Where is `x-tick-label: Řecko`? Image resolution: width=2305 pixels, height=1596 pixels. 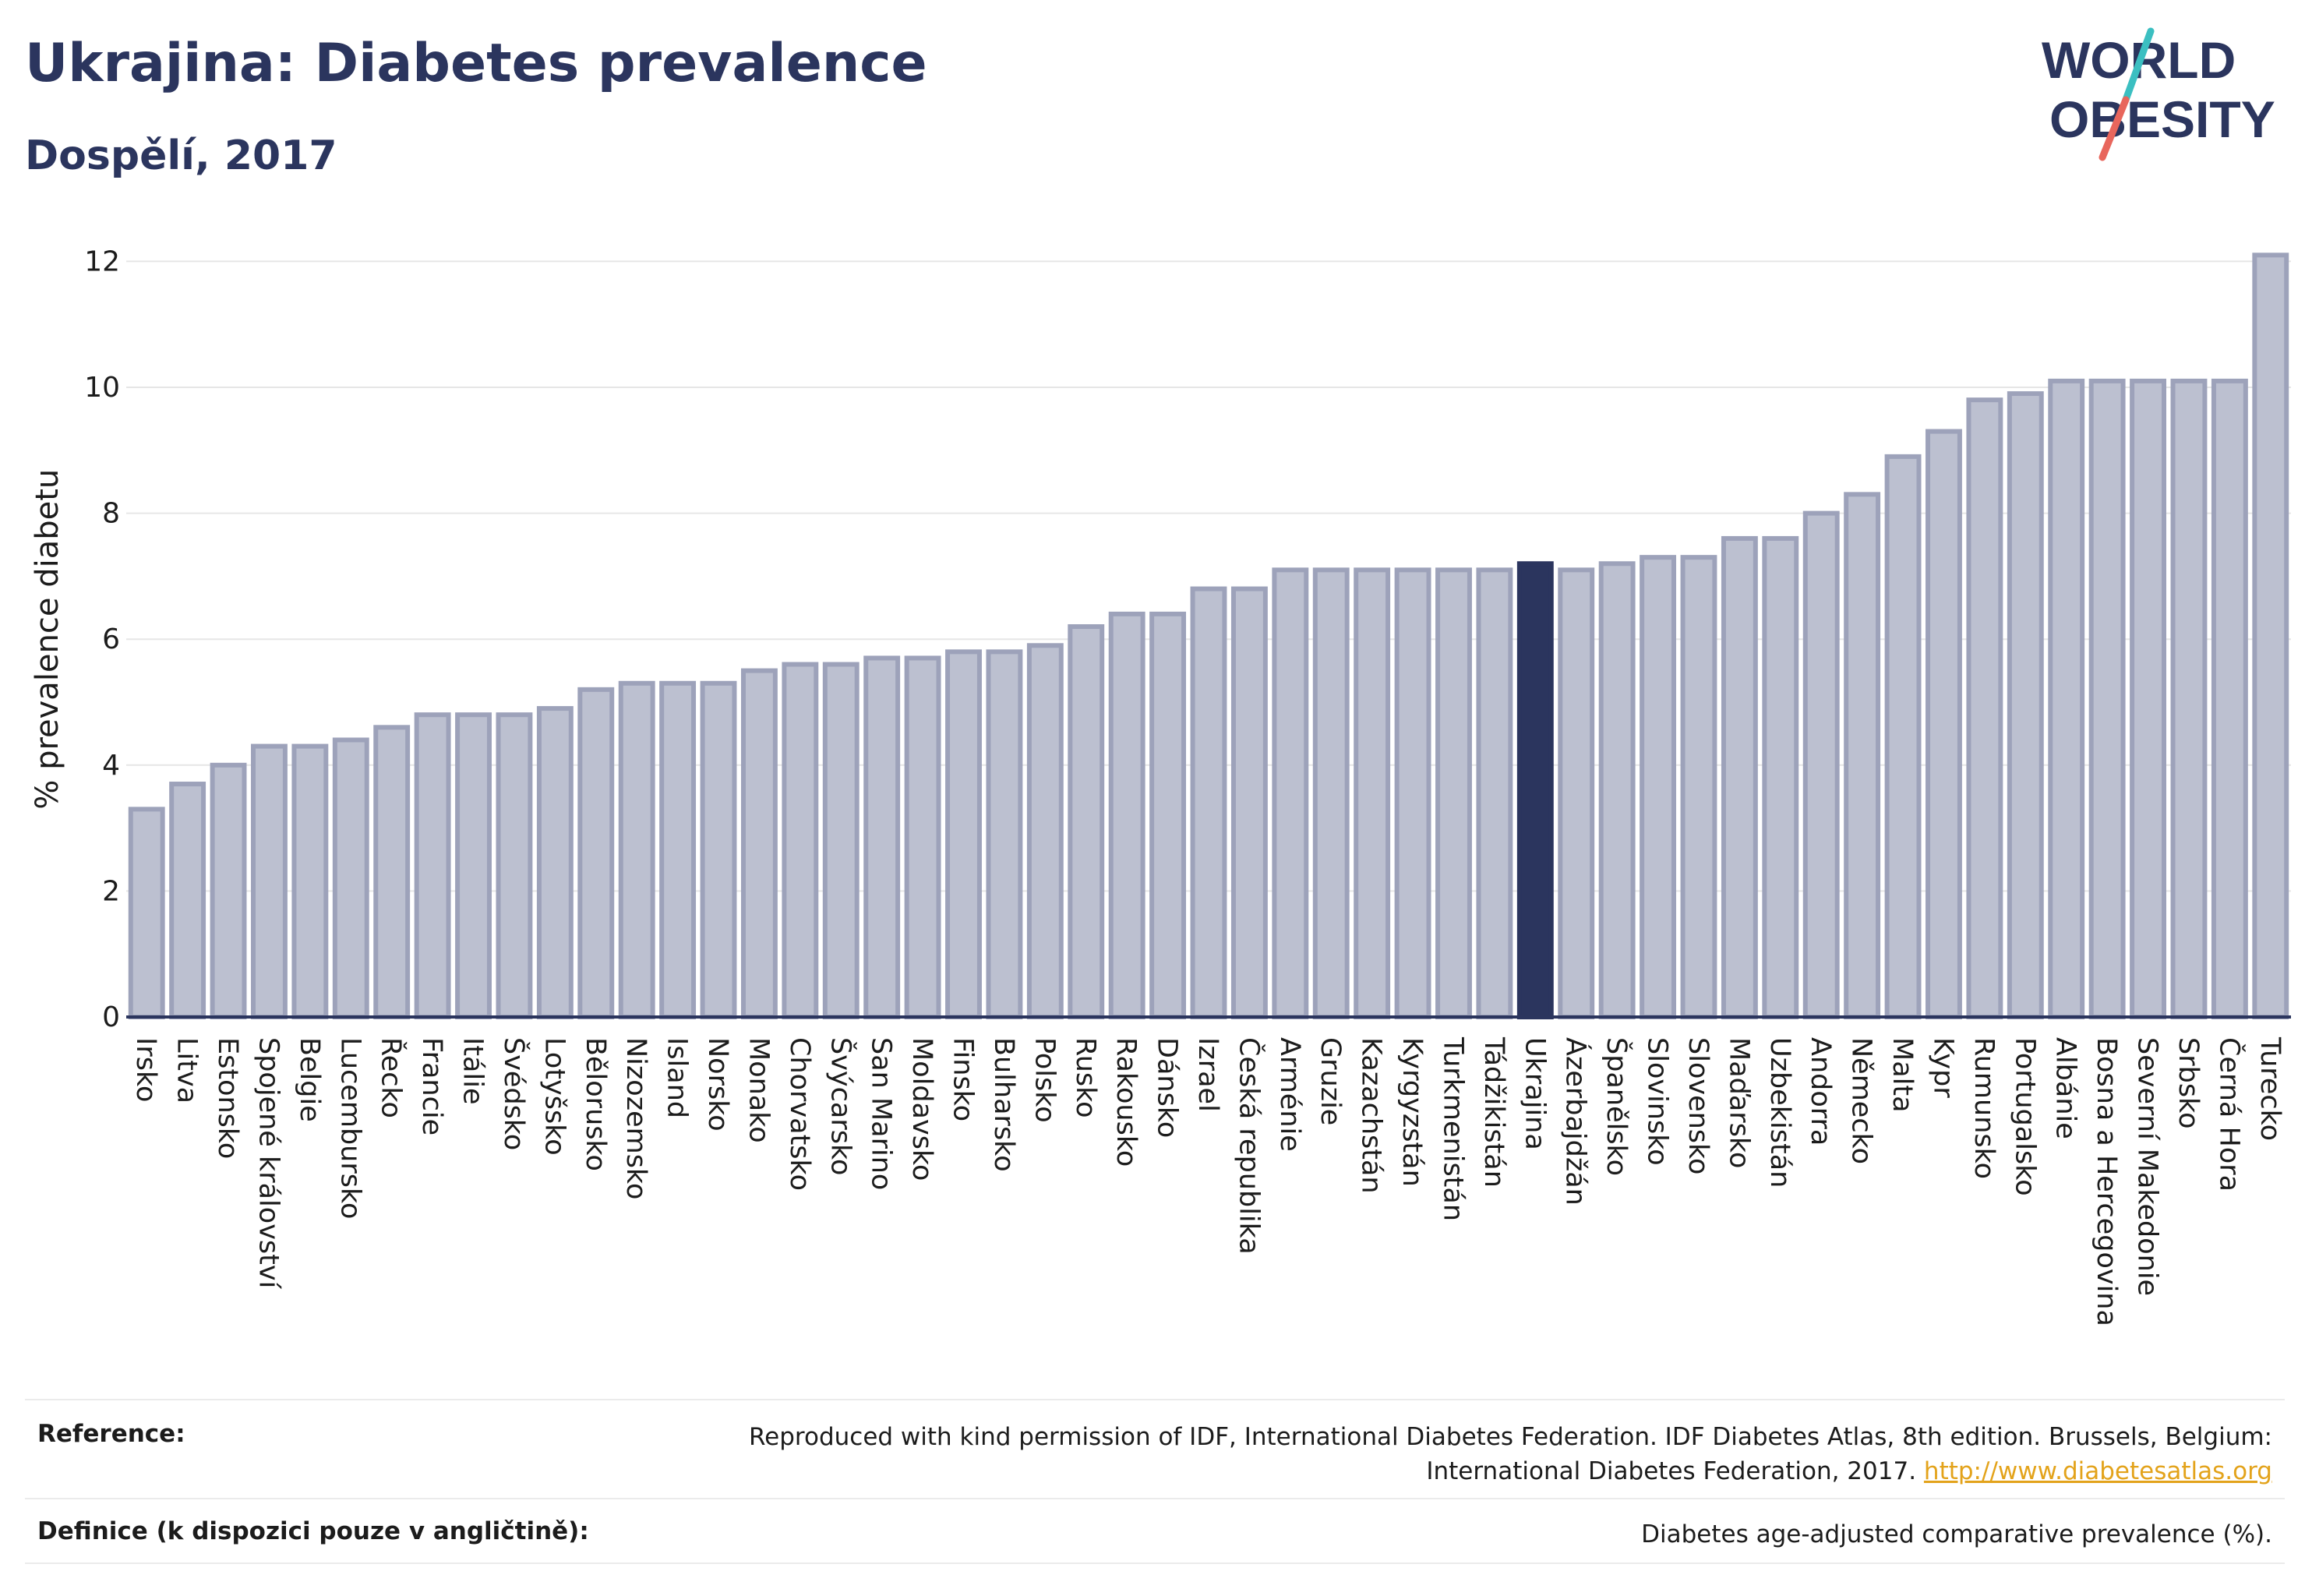
x-tick-label: Řecko is located at coordinates (392, 1077).